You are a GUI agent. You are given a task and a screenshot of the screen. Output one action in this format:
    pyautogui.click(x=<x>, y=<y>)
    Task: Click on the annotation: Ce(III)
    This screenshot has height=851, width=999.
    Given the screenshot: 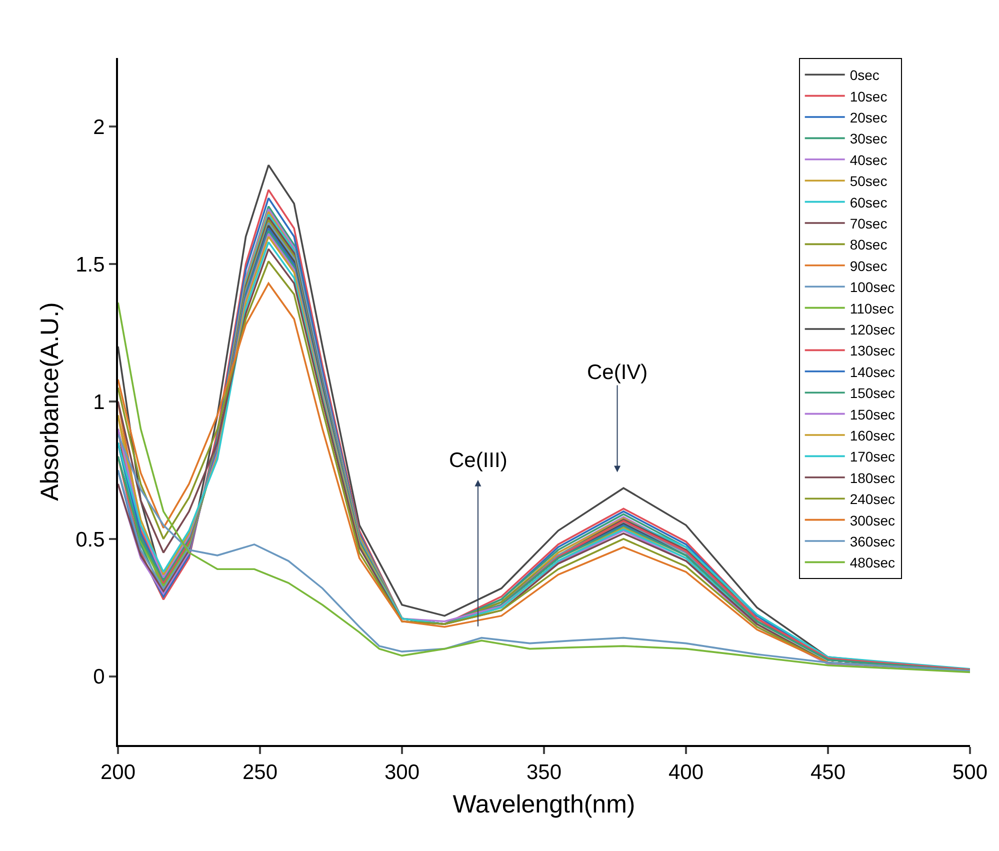 What is the action you would take?
    pyautogui.click(x=478, y=460)
    